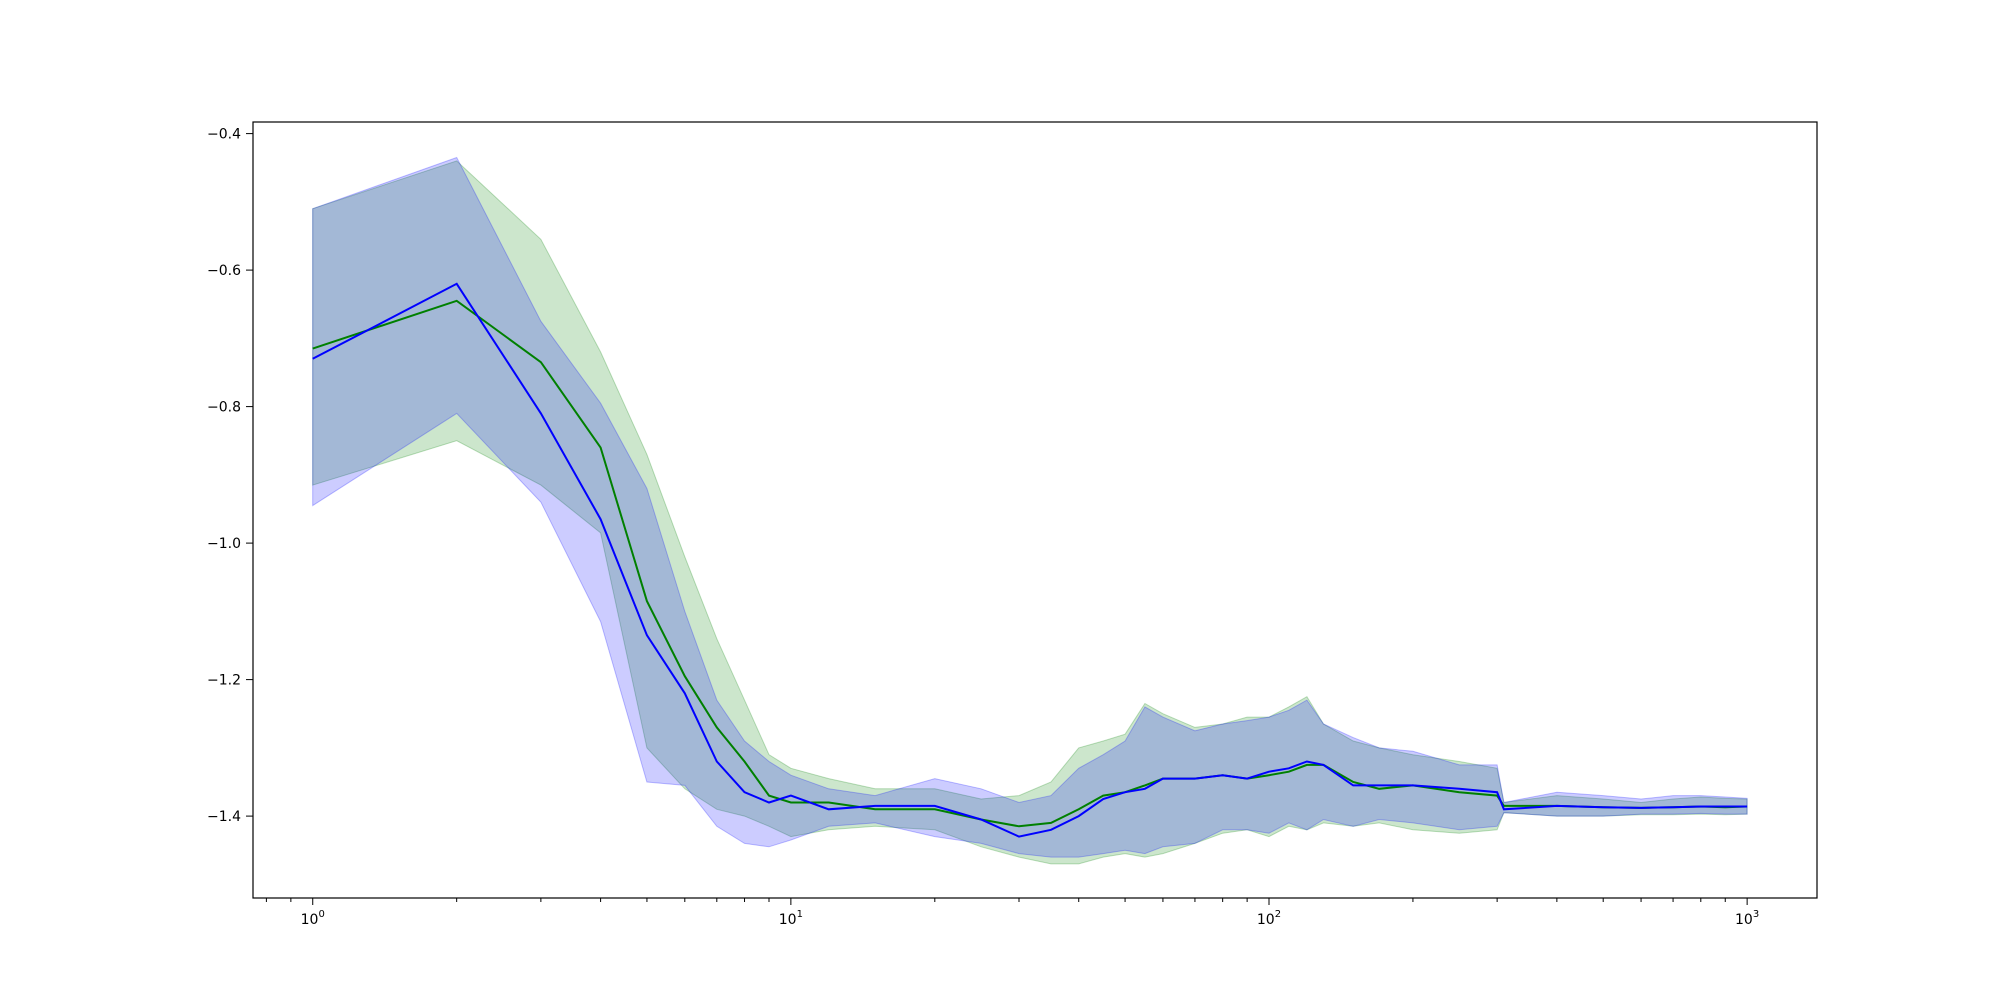 The image size is (2000, 1000). I want to click on x-axis: 10⁰ 10¹ 10² 10³, so click(1012, 913).